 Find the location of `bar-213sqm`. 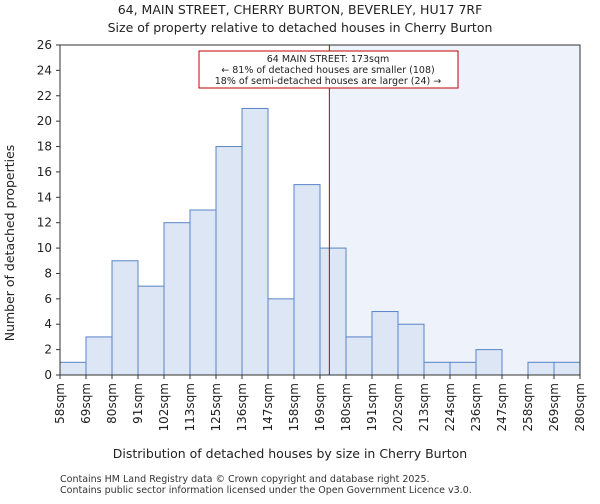

bar-213sqm is located at coordinates (437, 368).